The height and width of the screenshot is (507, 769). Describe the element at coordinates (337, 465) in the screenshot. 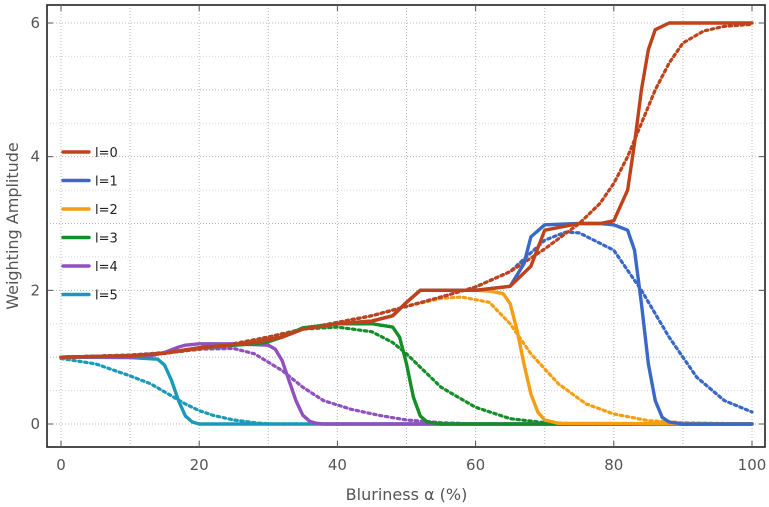

I see `x-tick-label: 40` at that location.